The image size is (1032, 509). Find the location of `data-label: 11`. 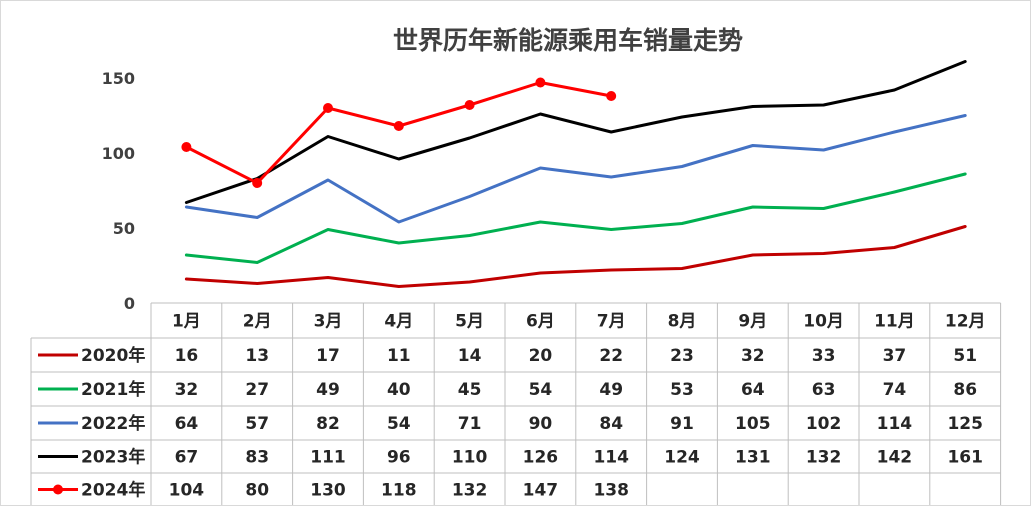

data-label: 11 is located at coordinates (399, 356).